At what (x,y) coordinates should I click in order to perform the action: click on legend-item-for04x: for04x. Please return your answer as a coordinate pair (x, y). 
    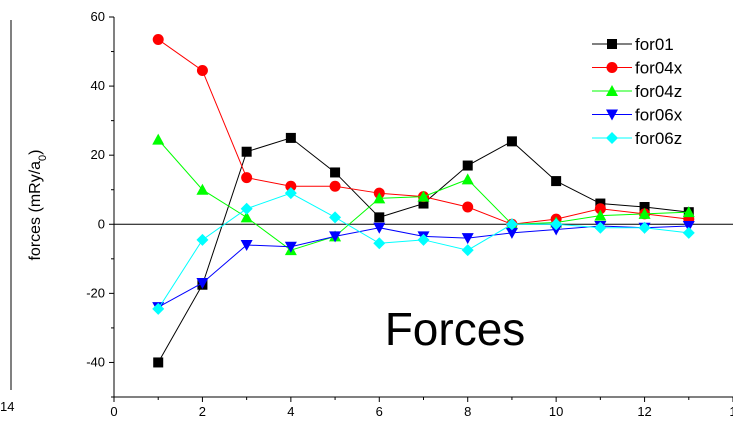
    Looking at the image, I should click on (637, 68).